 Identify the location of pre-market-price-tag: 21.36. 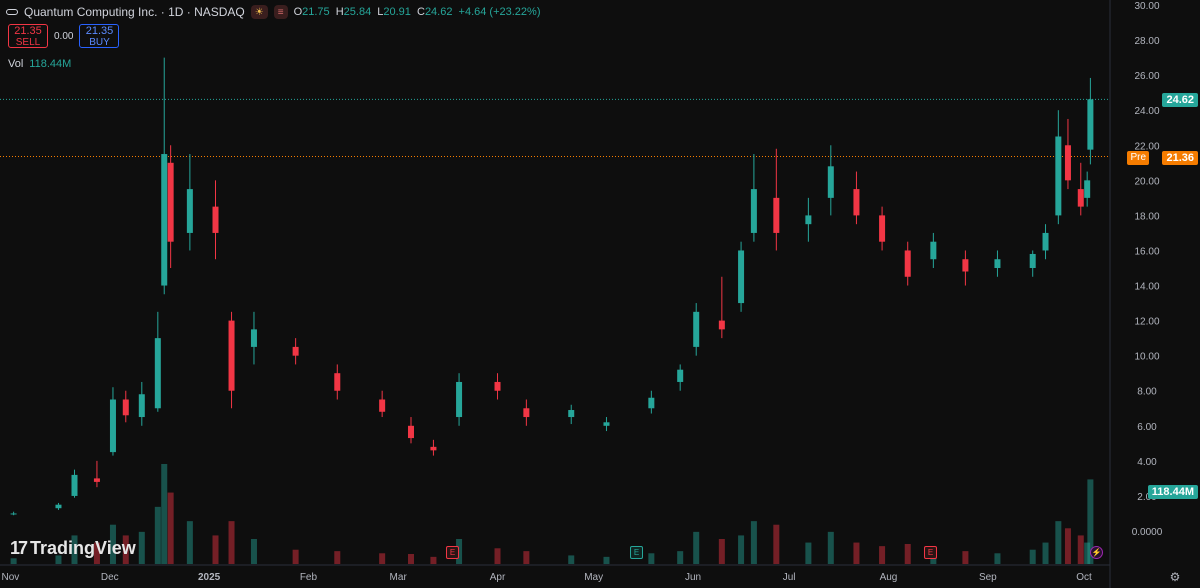
(1180, 158).